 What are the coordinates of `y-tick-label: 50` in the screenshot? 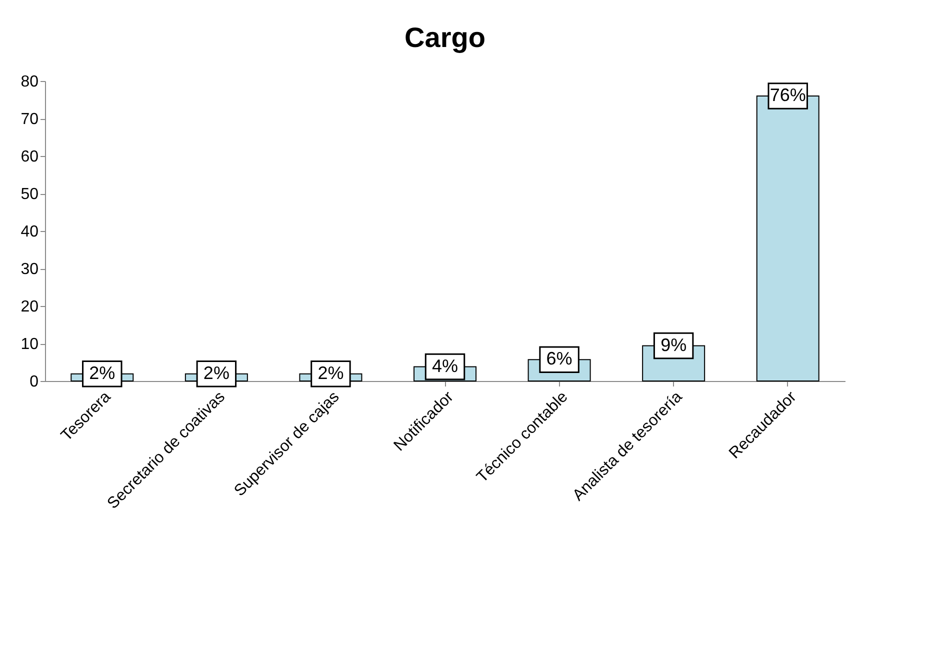 It's located at (29, 194).